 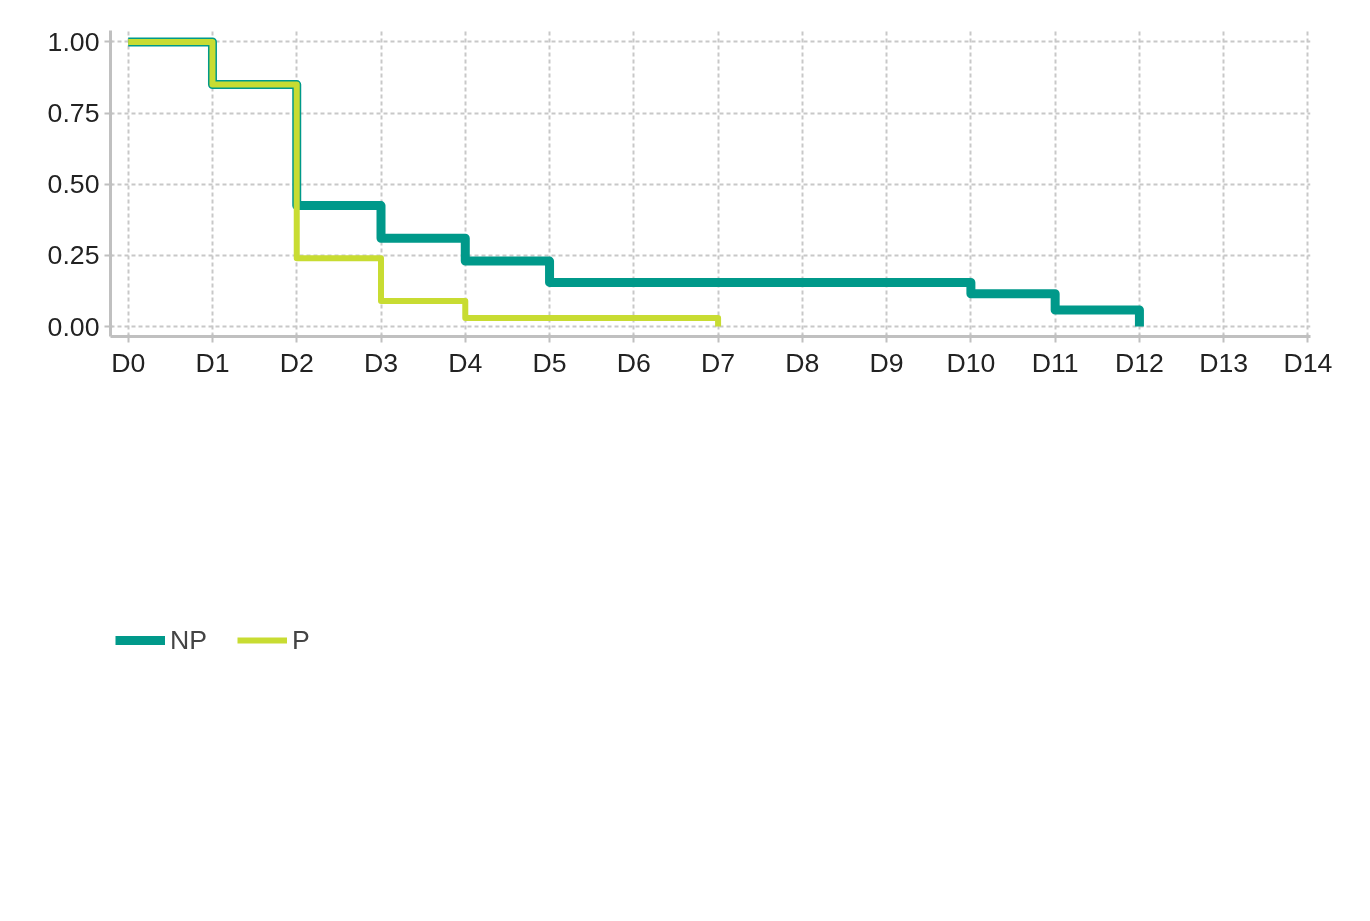 I want to click on x-tick-label: D12, so click(x=1139, y=362).